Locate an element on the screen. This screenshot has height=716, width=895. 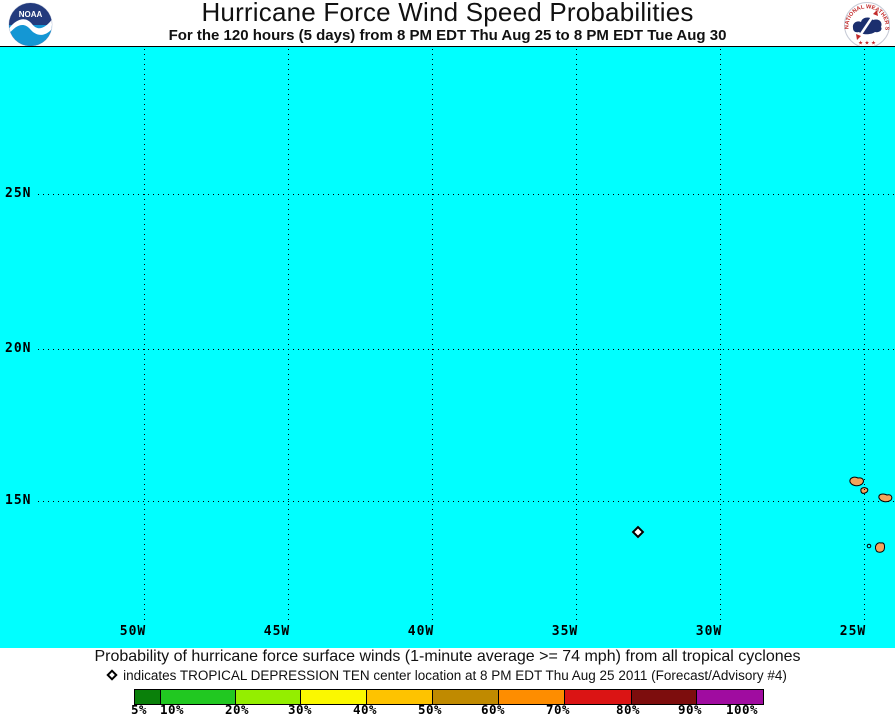
grid-vline-35W is located at coordinates (576, 336).